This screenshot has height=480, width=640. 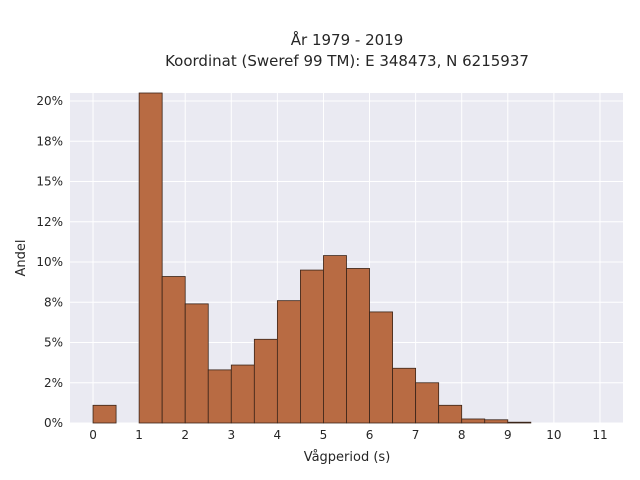 I want to click on x-tick-label: 5, so click(x=324, y=435).